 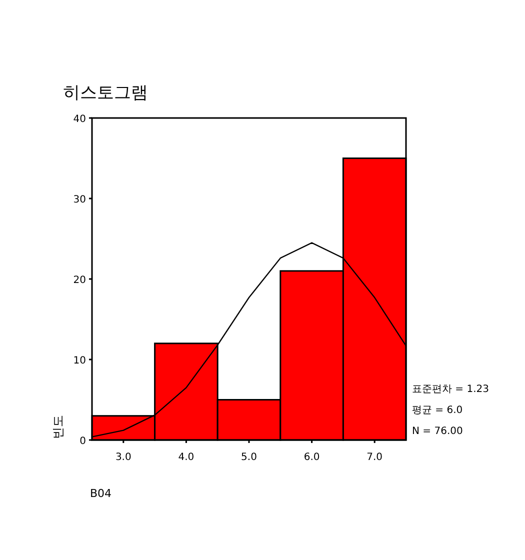 What do you see at coordinates (451, 389) in the screenshot?
I see `text: 표준편차 = 1.23` at bounding box center [451, 389].